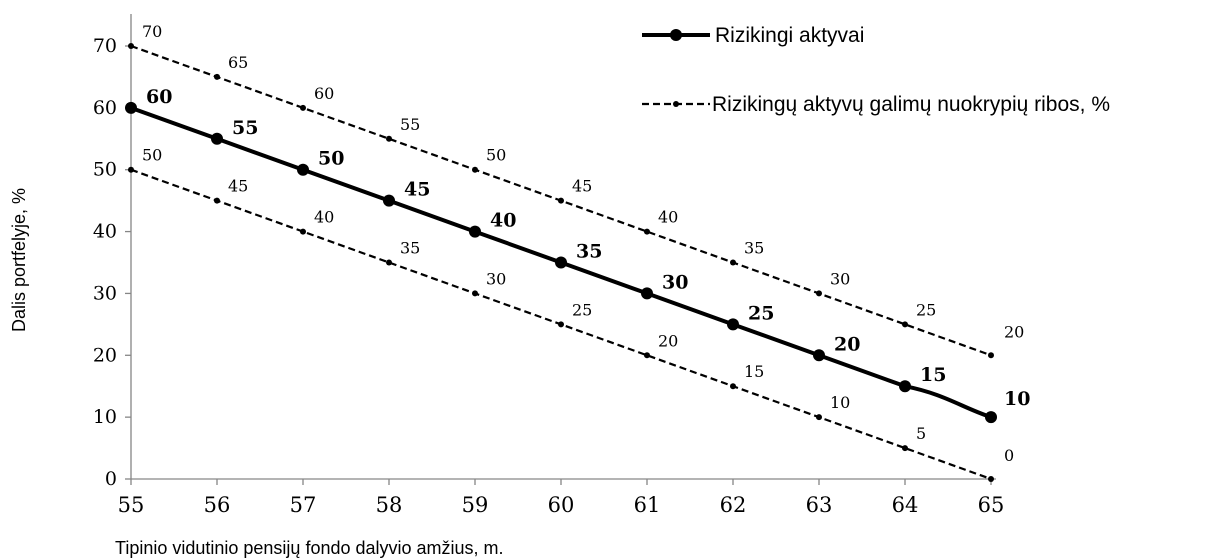  Describe the element at coordinates (105, 108) in the screenshot. I see `y-tick-label: 60` at that location.